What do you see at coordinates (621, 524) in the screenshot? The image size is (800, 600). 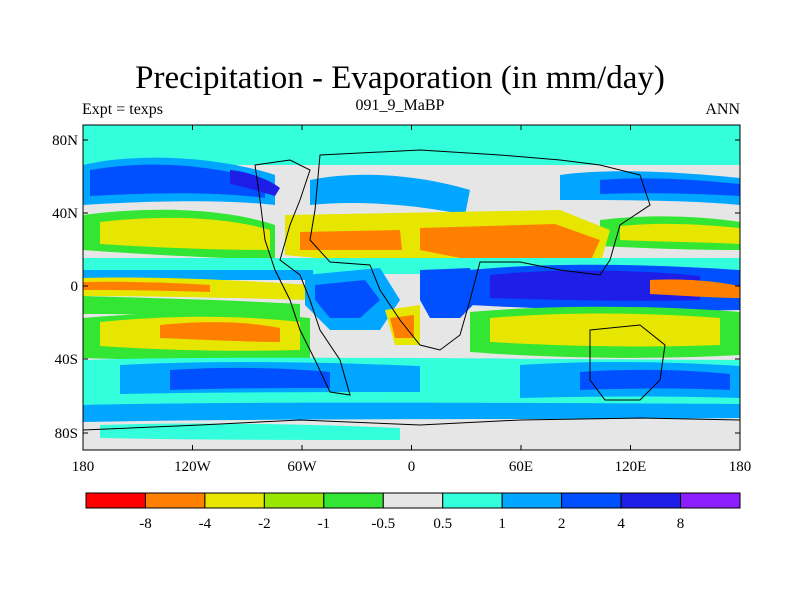 I see `colorbar-label: 4` at bounding box center [621, 524].